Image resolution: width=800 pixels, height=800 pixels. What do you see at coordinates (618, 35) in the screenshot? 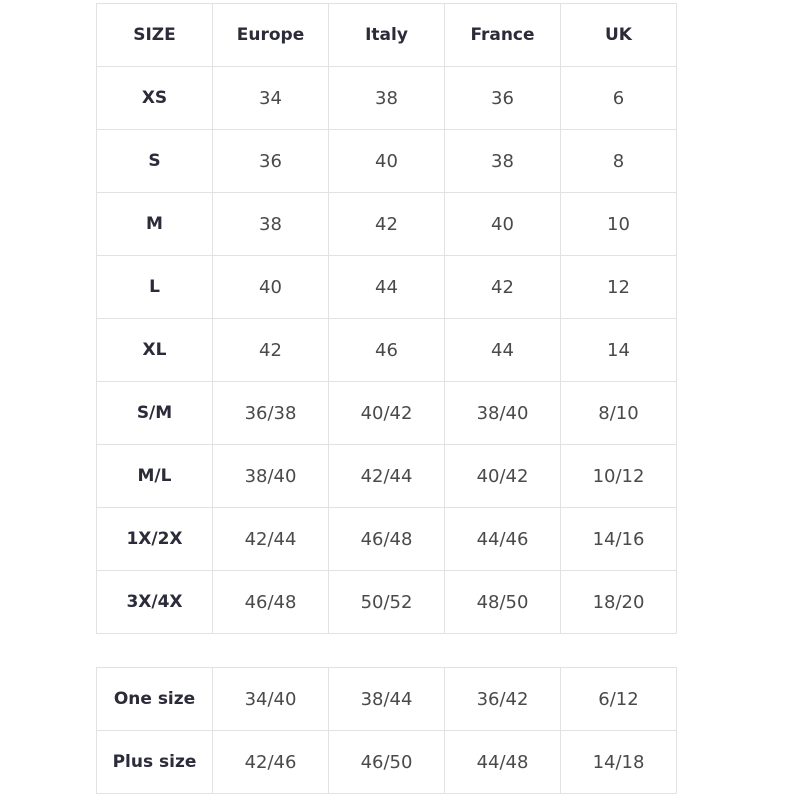
I see `column-header: UK` at bounding box center [618, 35].